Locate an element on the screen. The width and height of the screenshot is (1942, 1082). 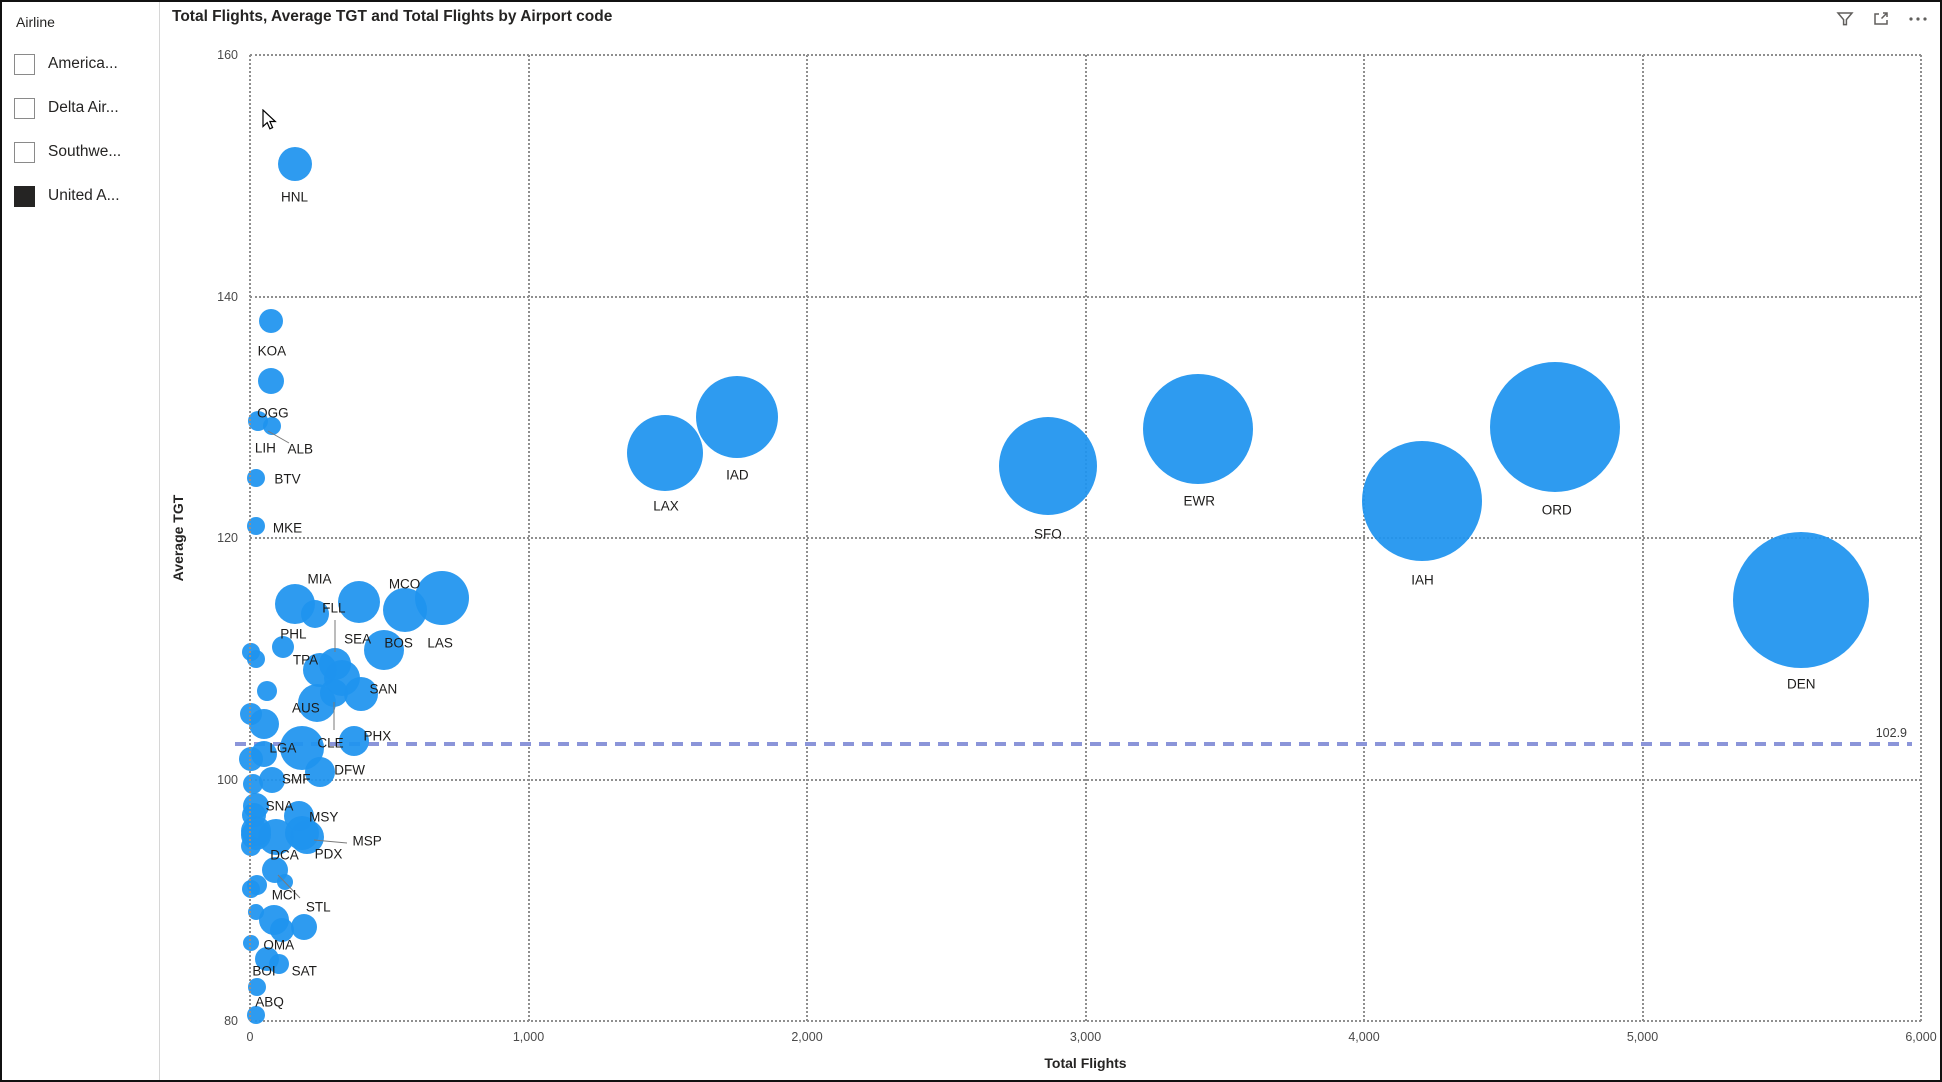
data-label-abq: ABQ is located at coordinates (269, 1002).